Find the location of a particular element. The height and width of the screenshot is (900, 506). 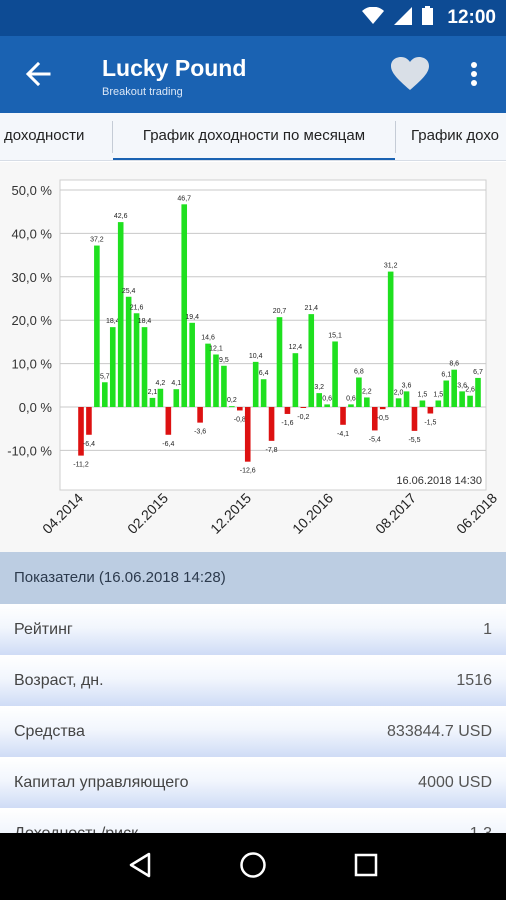

data-label: 0,6 is located at coordinates (351, 398).